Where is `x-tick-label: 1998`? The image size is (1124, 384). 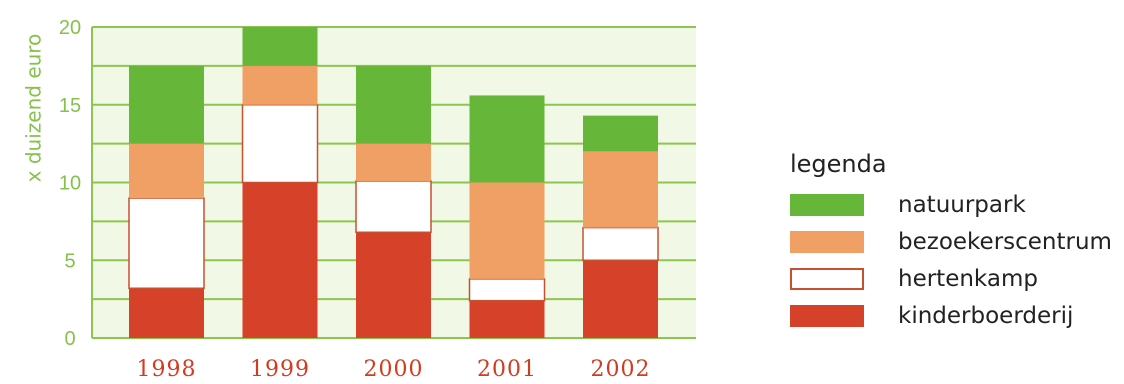
x-tick-label: 1998 is located at coordinates (167, 369).